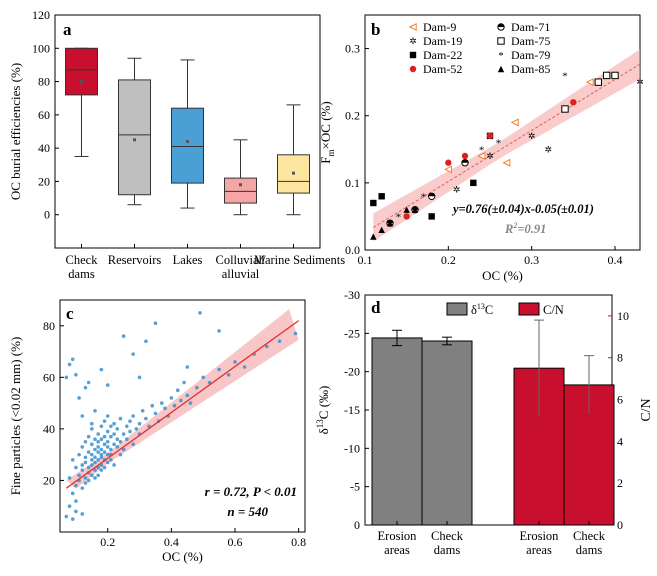 This screenshot has width=657, height=576. Describe the element at coordinates (365, 260) in the screenshot. I see `panel-b-x-tick-label-0: 0.1` at that location.